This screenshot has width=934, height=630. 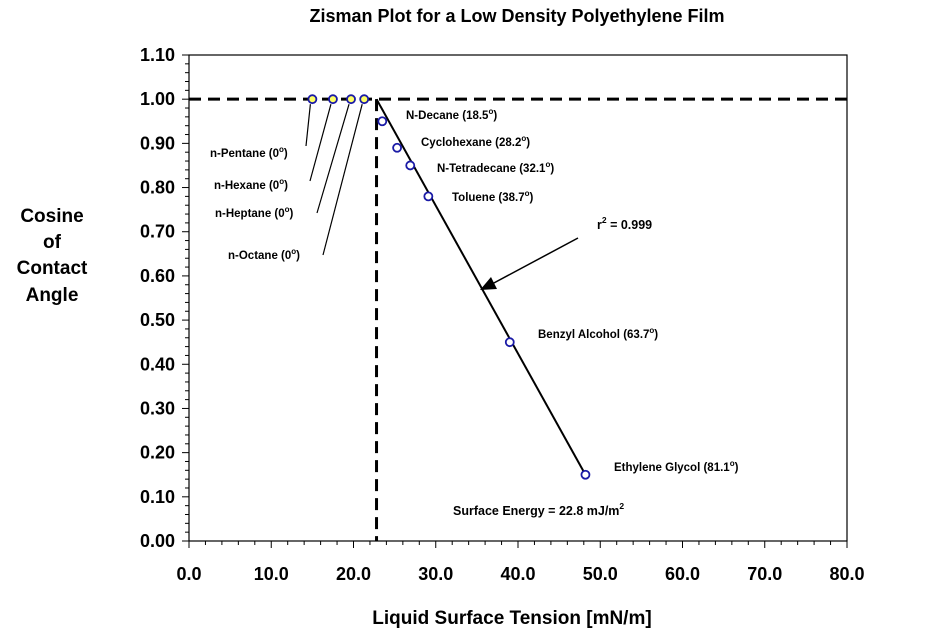 I want to click on y-tick-label: 0.80, so click(x=157, y=188).